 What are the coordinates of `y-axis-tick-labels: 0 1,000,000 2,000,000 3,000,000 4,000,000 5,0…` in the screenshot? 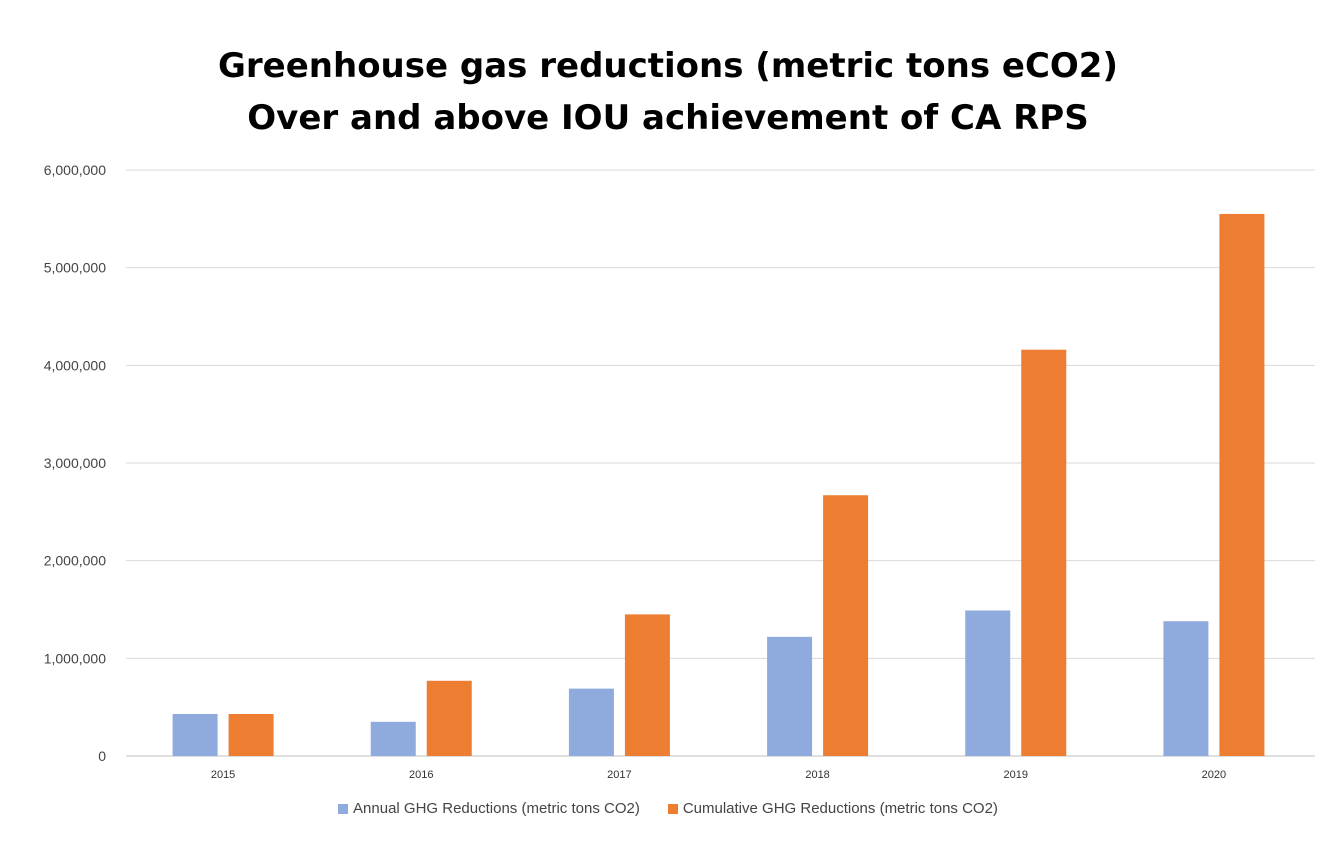 It's located at (75, 463).